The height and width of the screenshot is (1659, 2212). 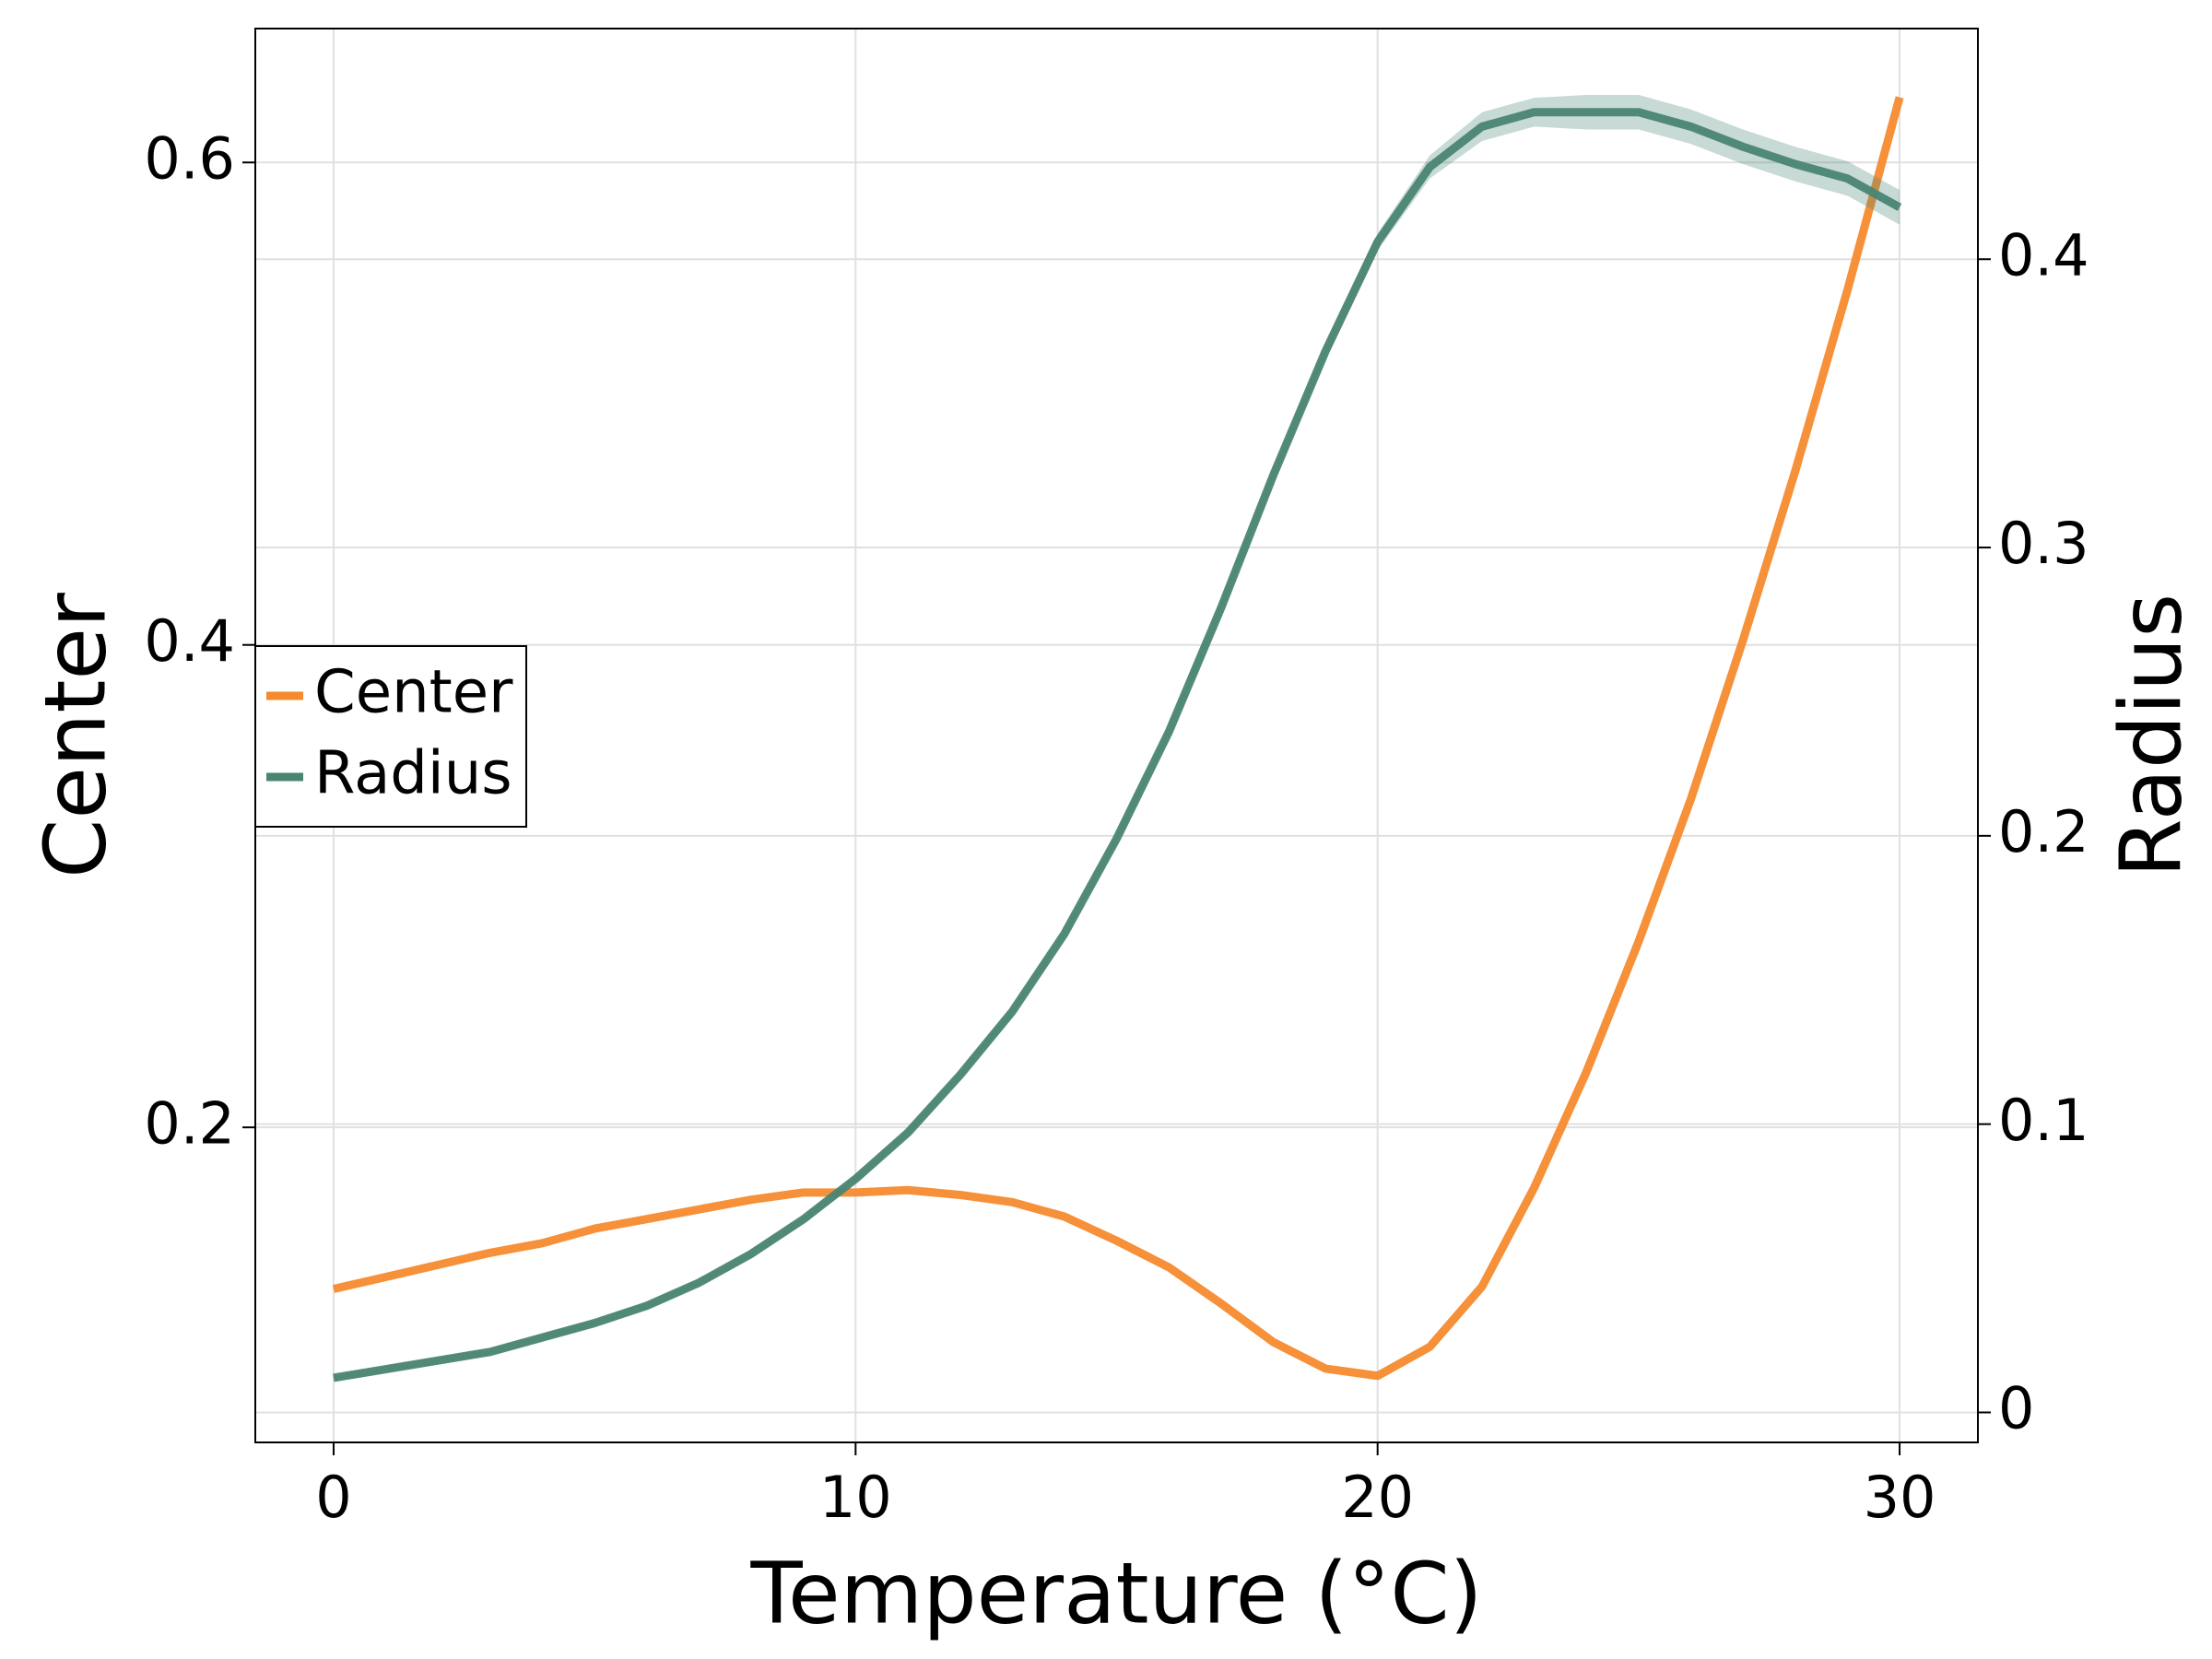 I want to click on x-axis-label: Temperature (°C), so click(x=1115, y=1593).